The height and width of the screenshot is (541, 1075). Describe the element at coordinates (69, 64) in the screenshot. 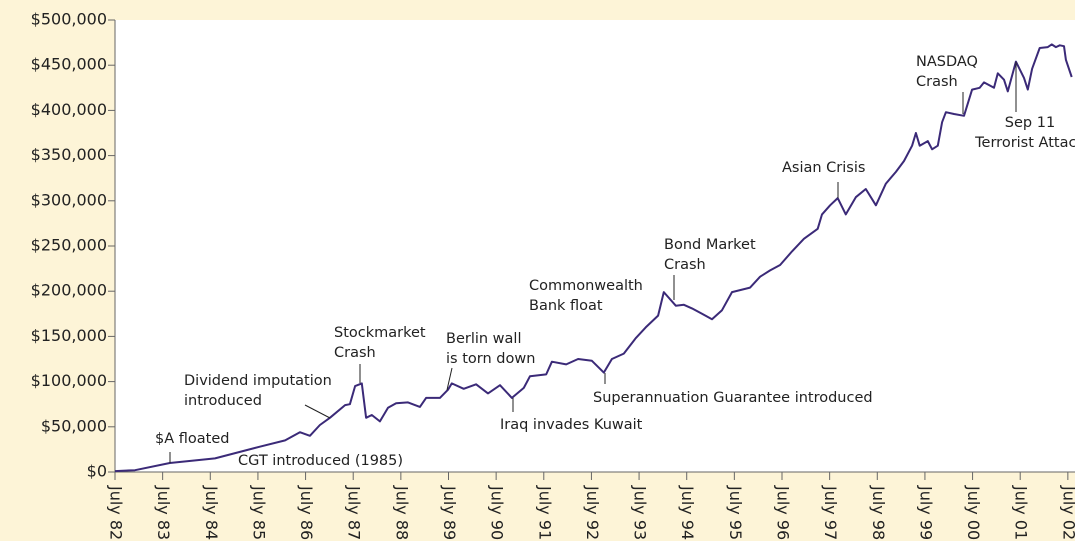

I see `y-tick-label: $450,000` at that location.